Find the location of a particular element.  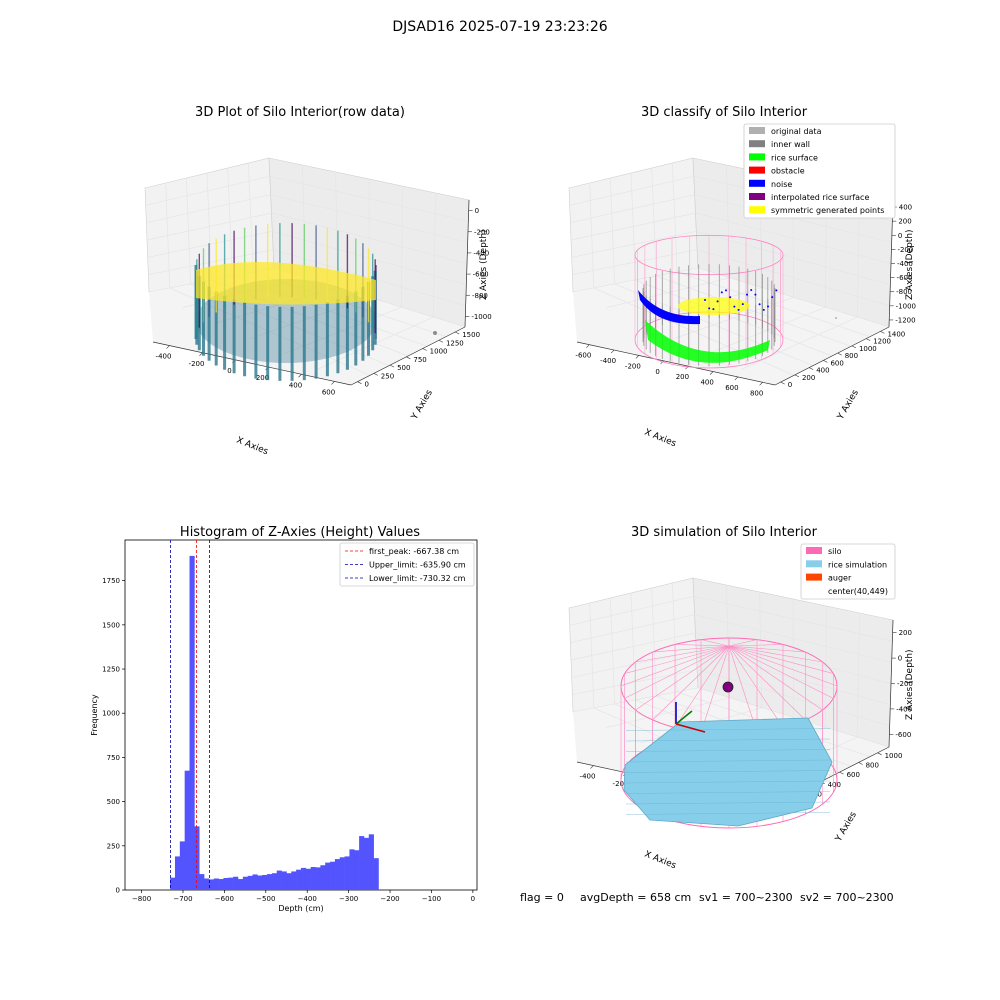

p4-auger-x-arrow is located at coordinates (690, 728).